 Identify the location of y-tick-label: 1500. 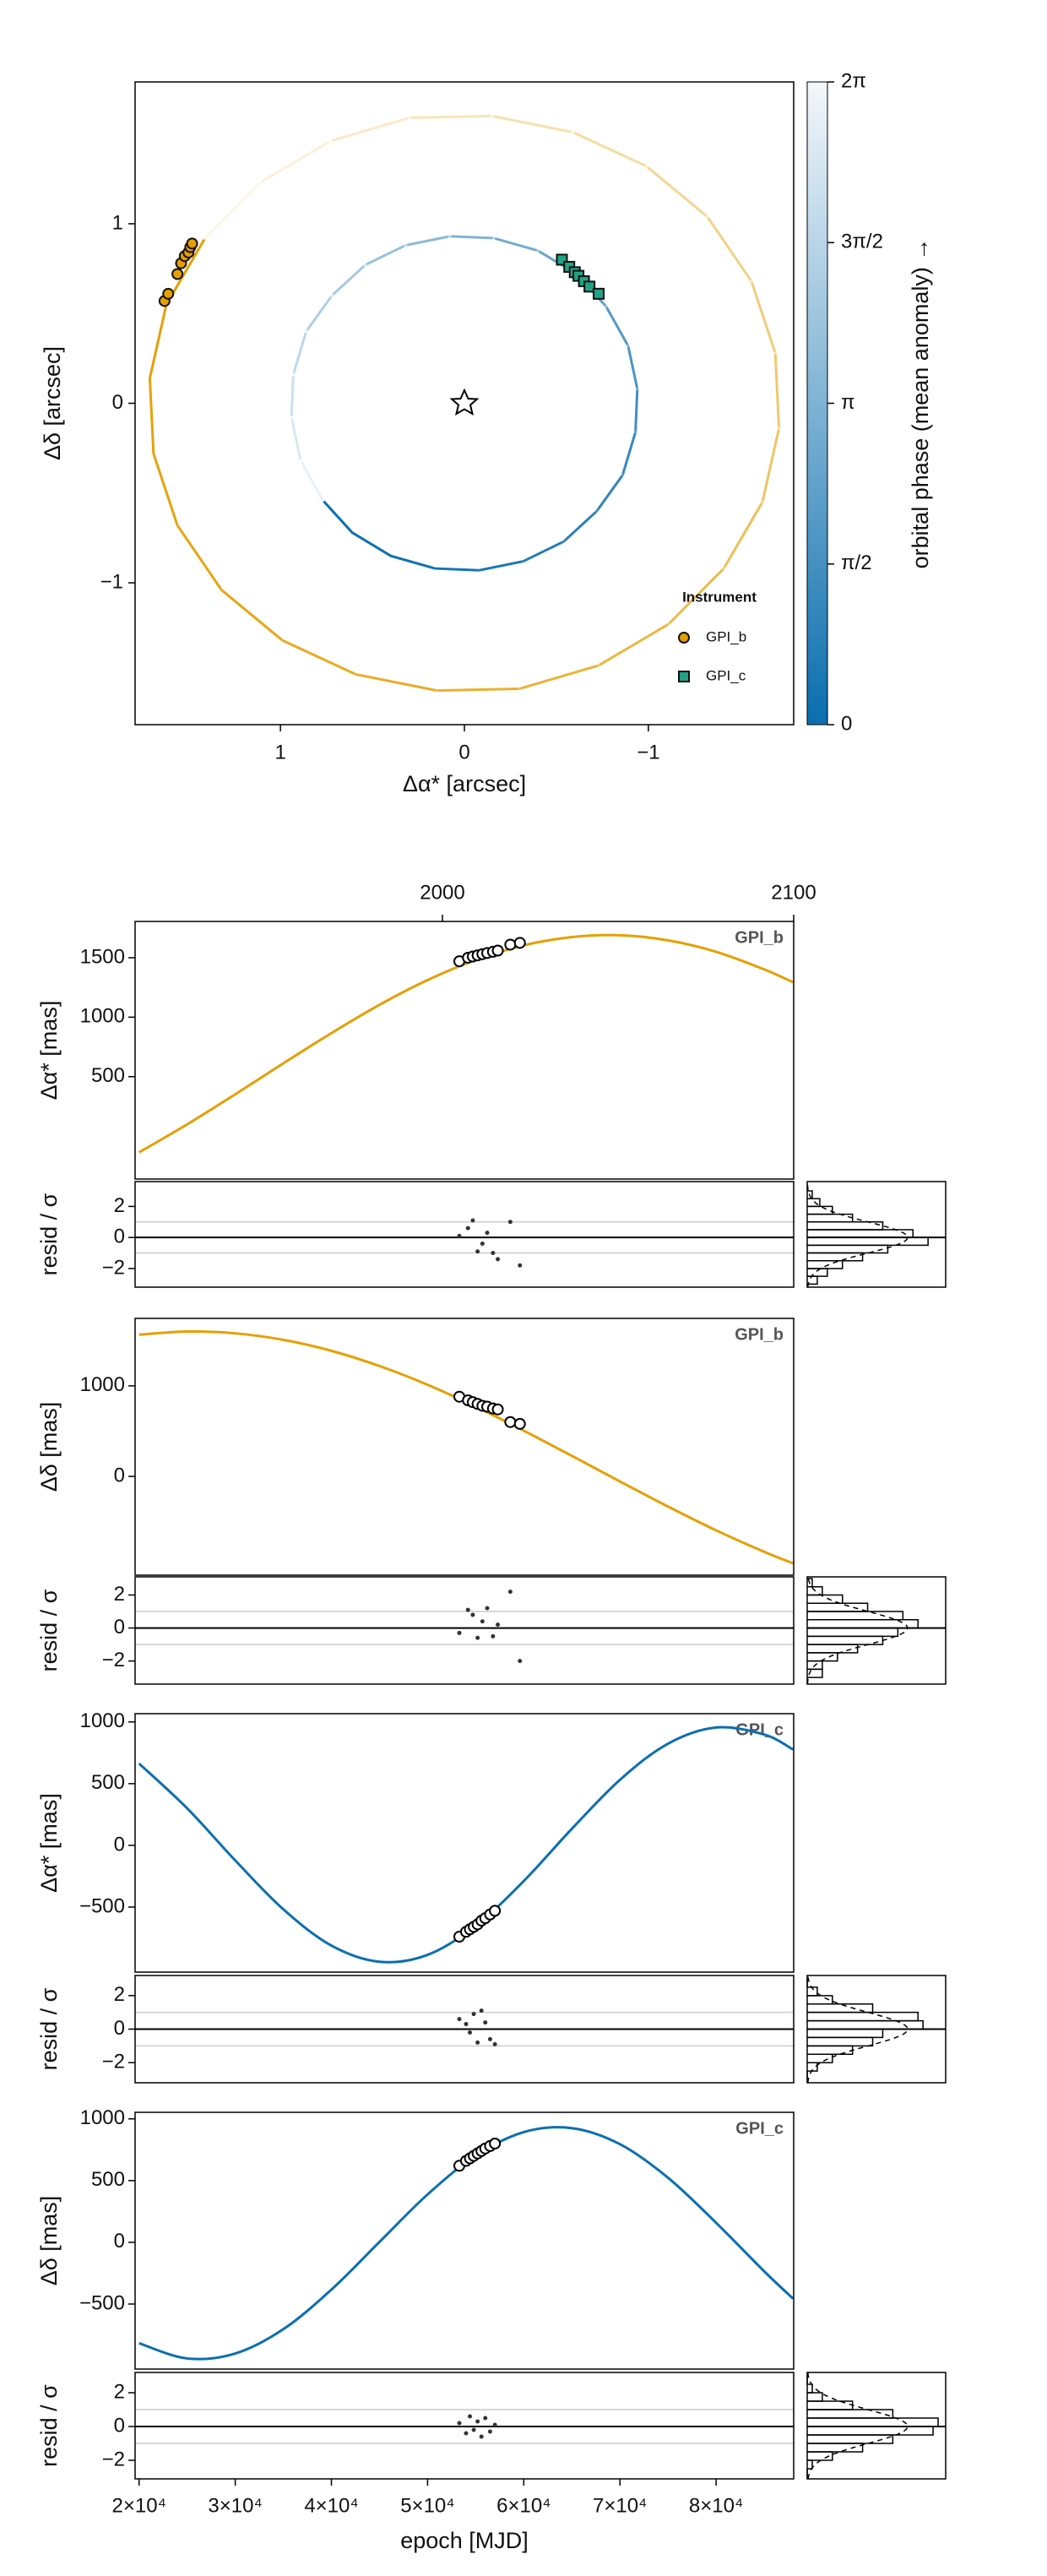
(102, 956).